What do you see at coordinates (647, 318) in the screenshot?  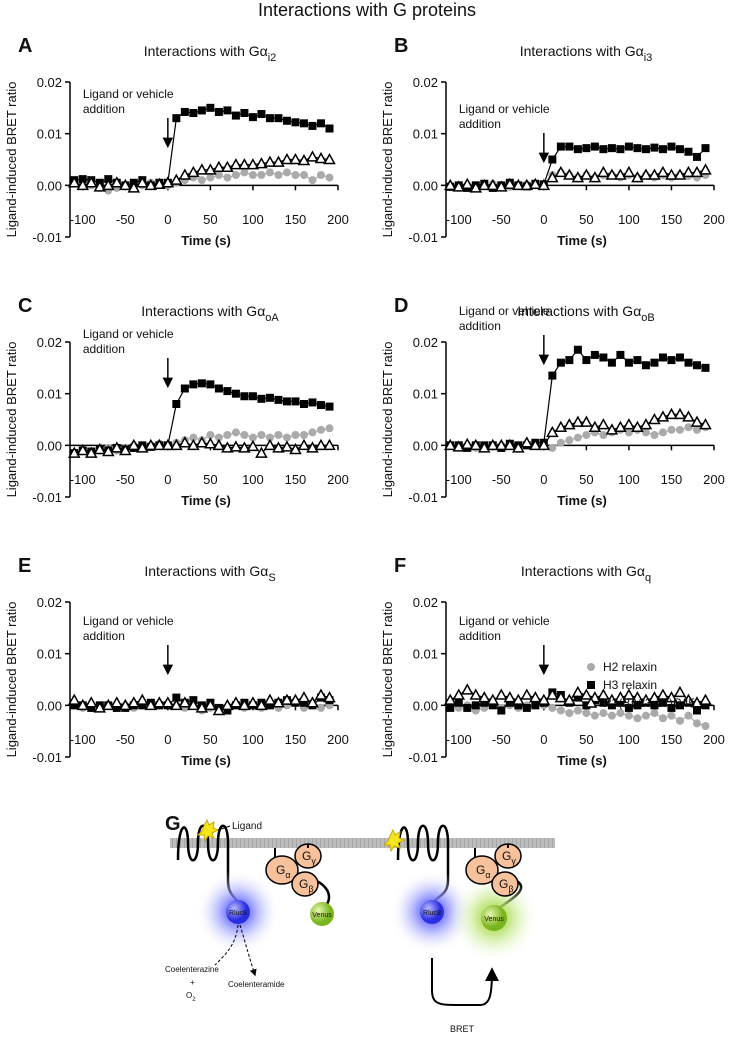 I see `title-subscript: oB` at bounding box center [647, 318].